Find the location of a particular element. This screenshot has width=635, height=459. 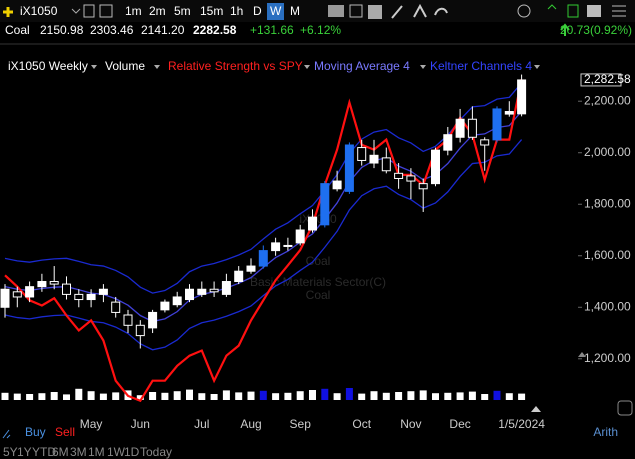

range-button: 1W is located at coordinates (116, 452).